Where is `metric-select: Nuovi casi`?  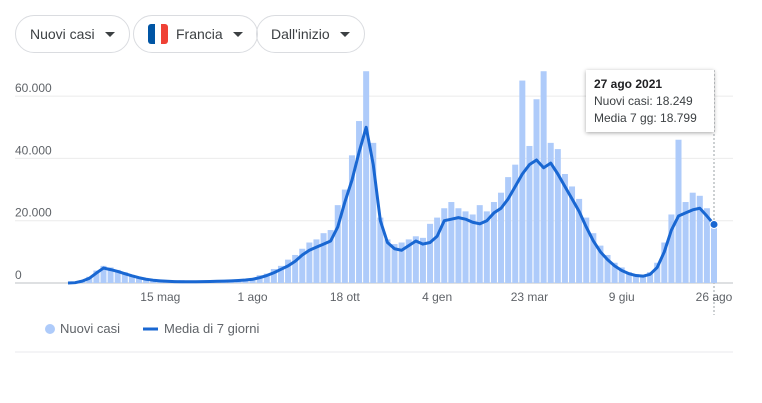
metric-select: Nuovi casi is located at coordinates (72, 34).